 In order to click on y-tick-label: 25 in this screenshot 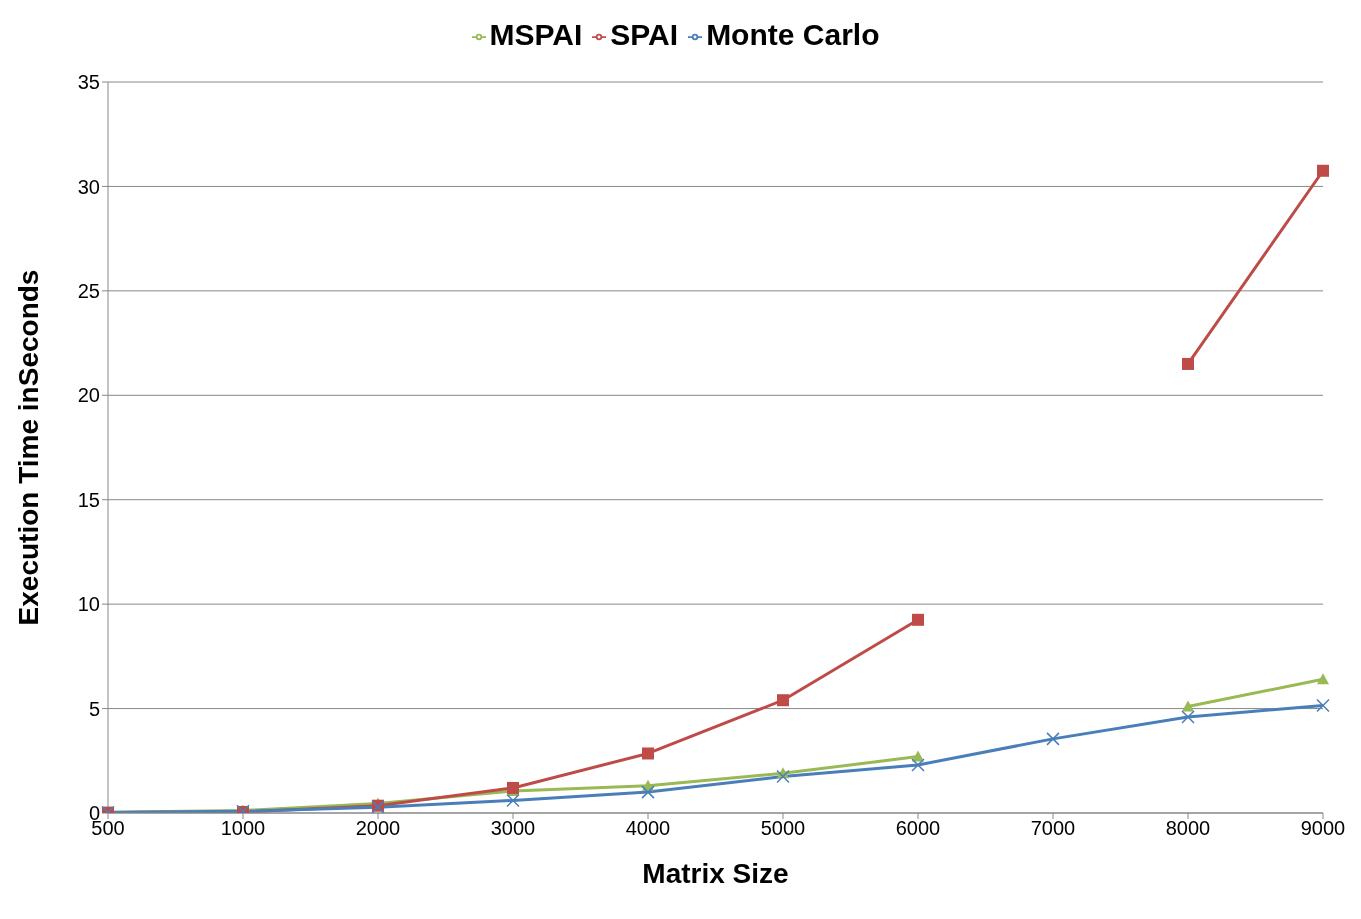, I will do `click(88, 290)`.